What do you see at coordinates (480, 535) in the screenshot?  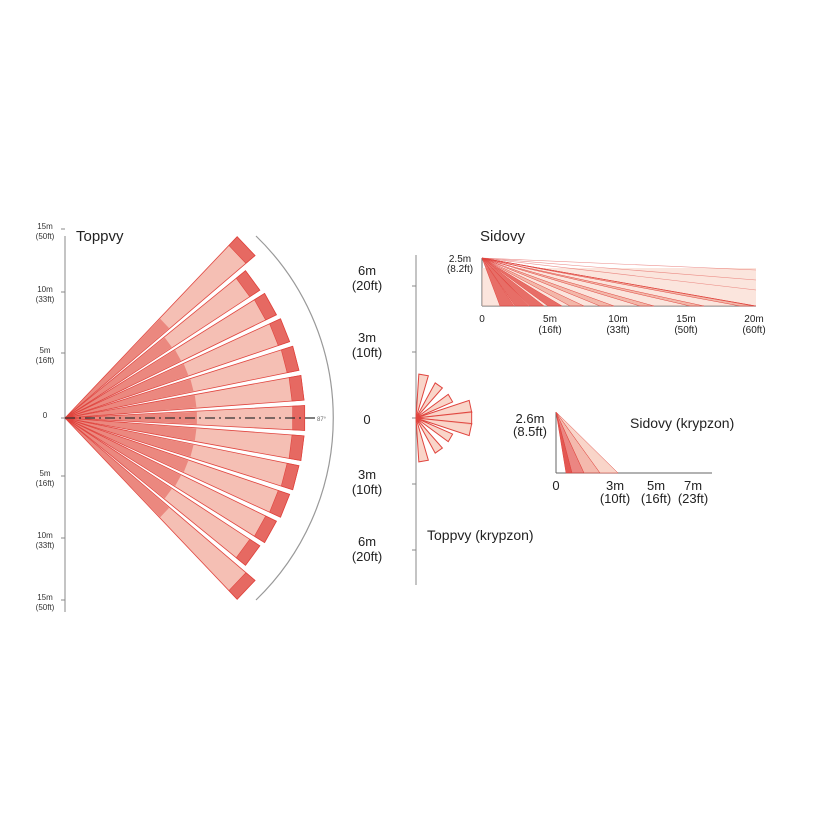 I see `creep-top-title: Toppvy (krypzon)` at bounding box center [480, 535].